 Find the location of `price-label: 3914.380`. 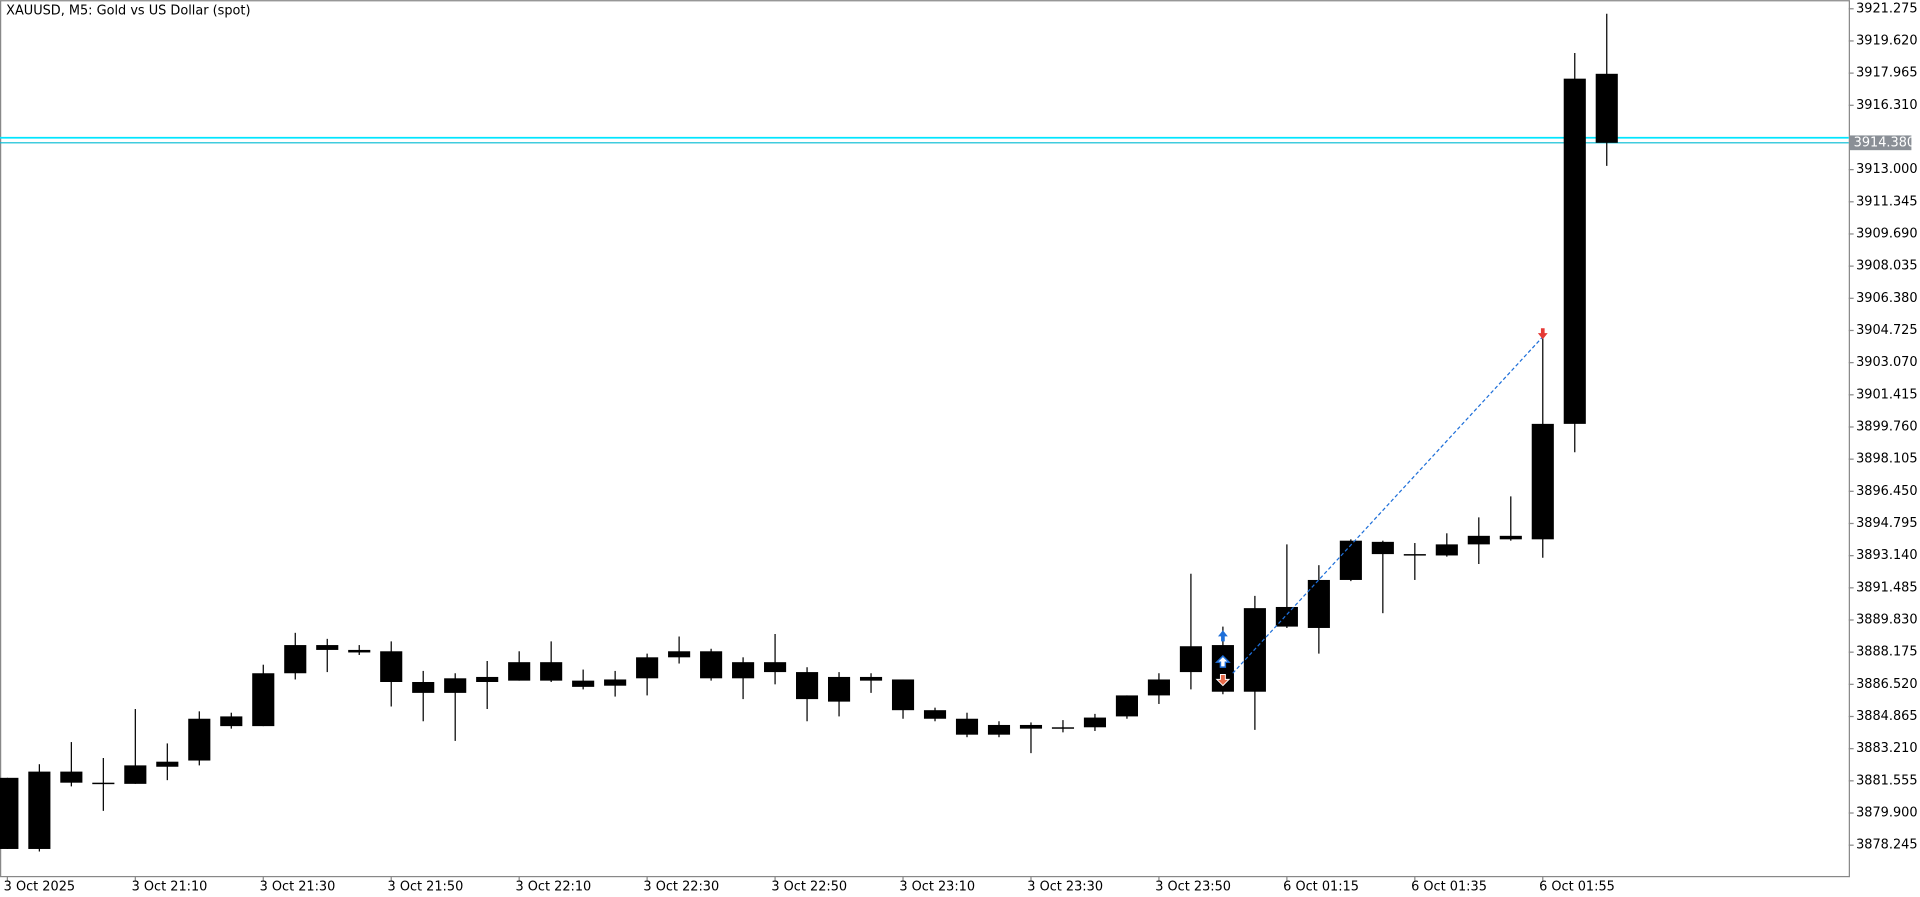

price-label: 3914.380 is located at coordinates (1884, 142).